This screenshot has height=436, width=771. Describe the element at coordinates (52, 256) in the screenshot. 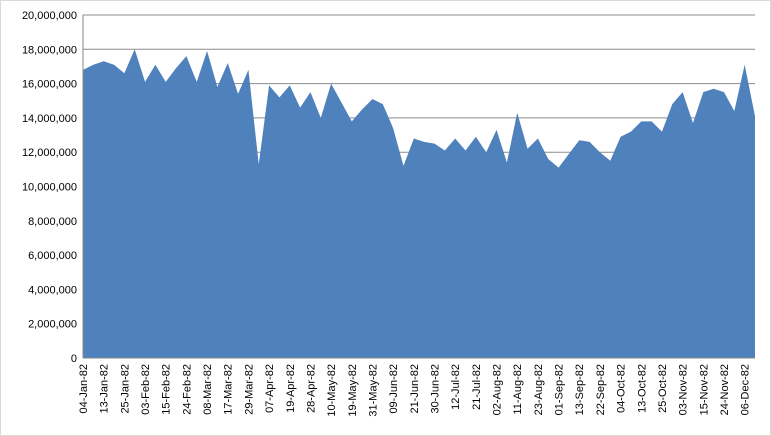

I see `y-tick-label: 6,000,000` at that location.